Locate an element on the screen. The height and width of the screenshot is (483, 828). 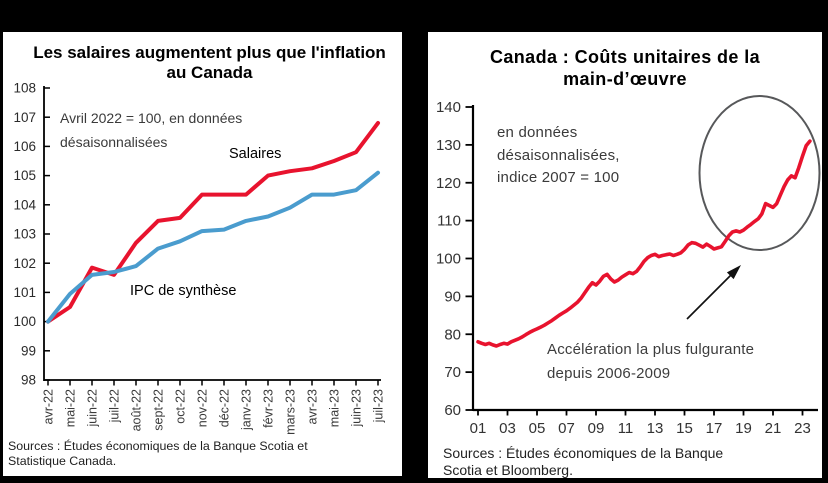
left-chart-note-line2: désaisonnalisées is located at coordinates (114, 142).